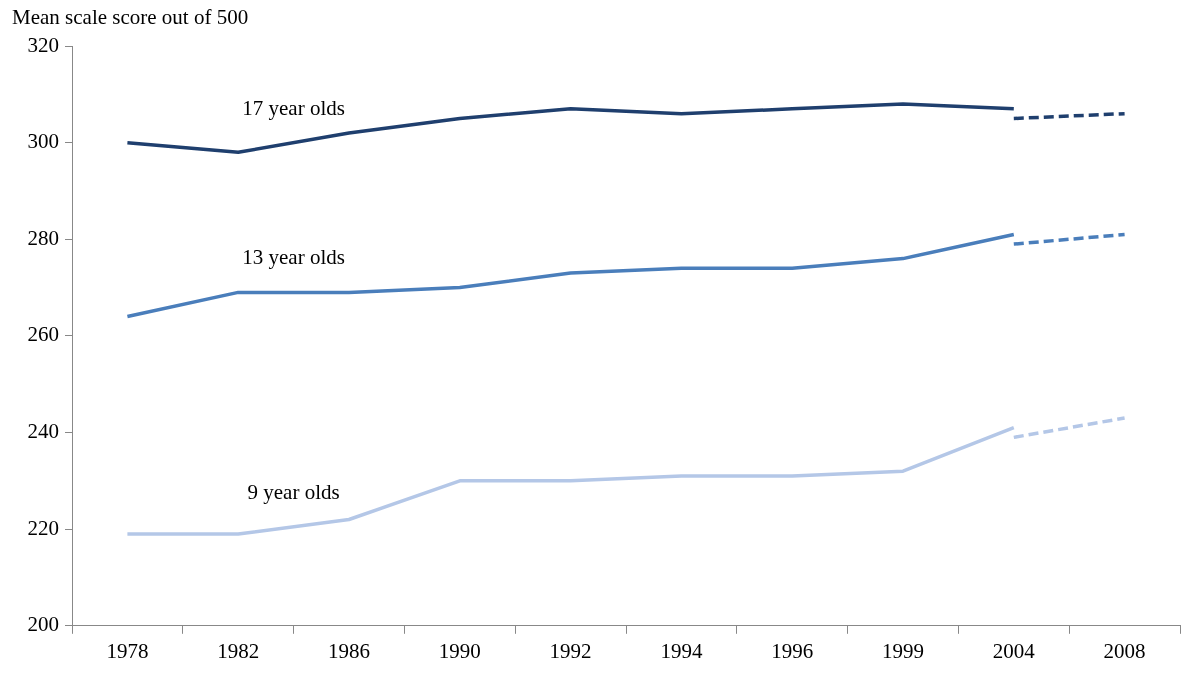  Describe the element at coordinates (43, 527) in the screenshot. I see `y-tick-label: 220` at that location.